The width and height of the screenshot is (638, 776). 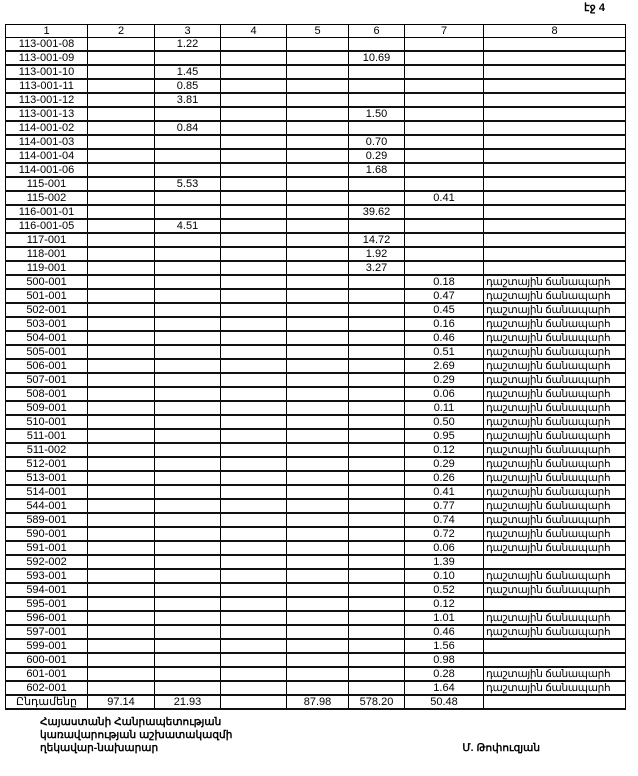 I want to click on table-cell: 0.74, so click(x=444, y=520).